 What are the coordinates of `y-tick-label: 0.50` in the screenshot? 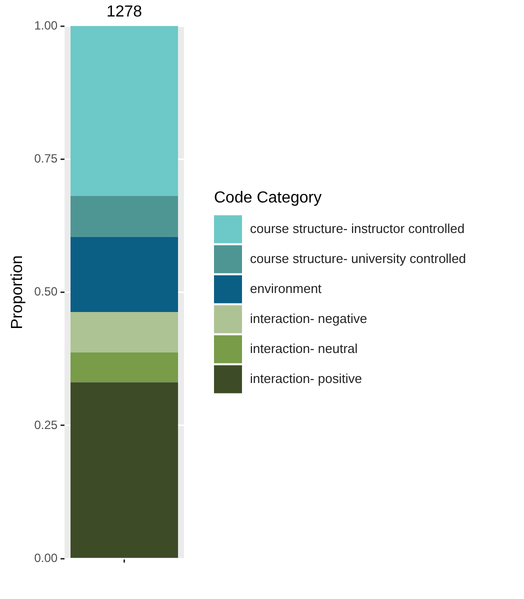 It's located at (46, 291).